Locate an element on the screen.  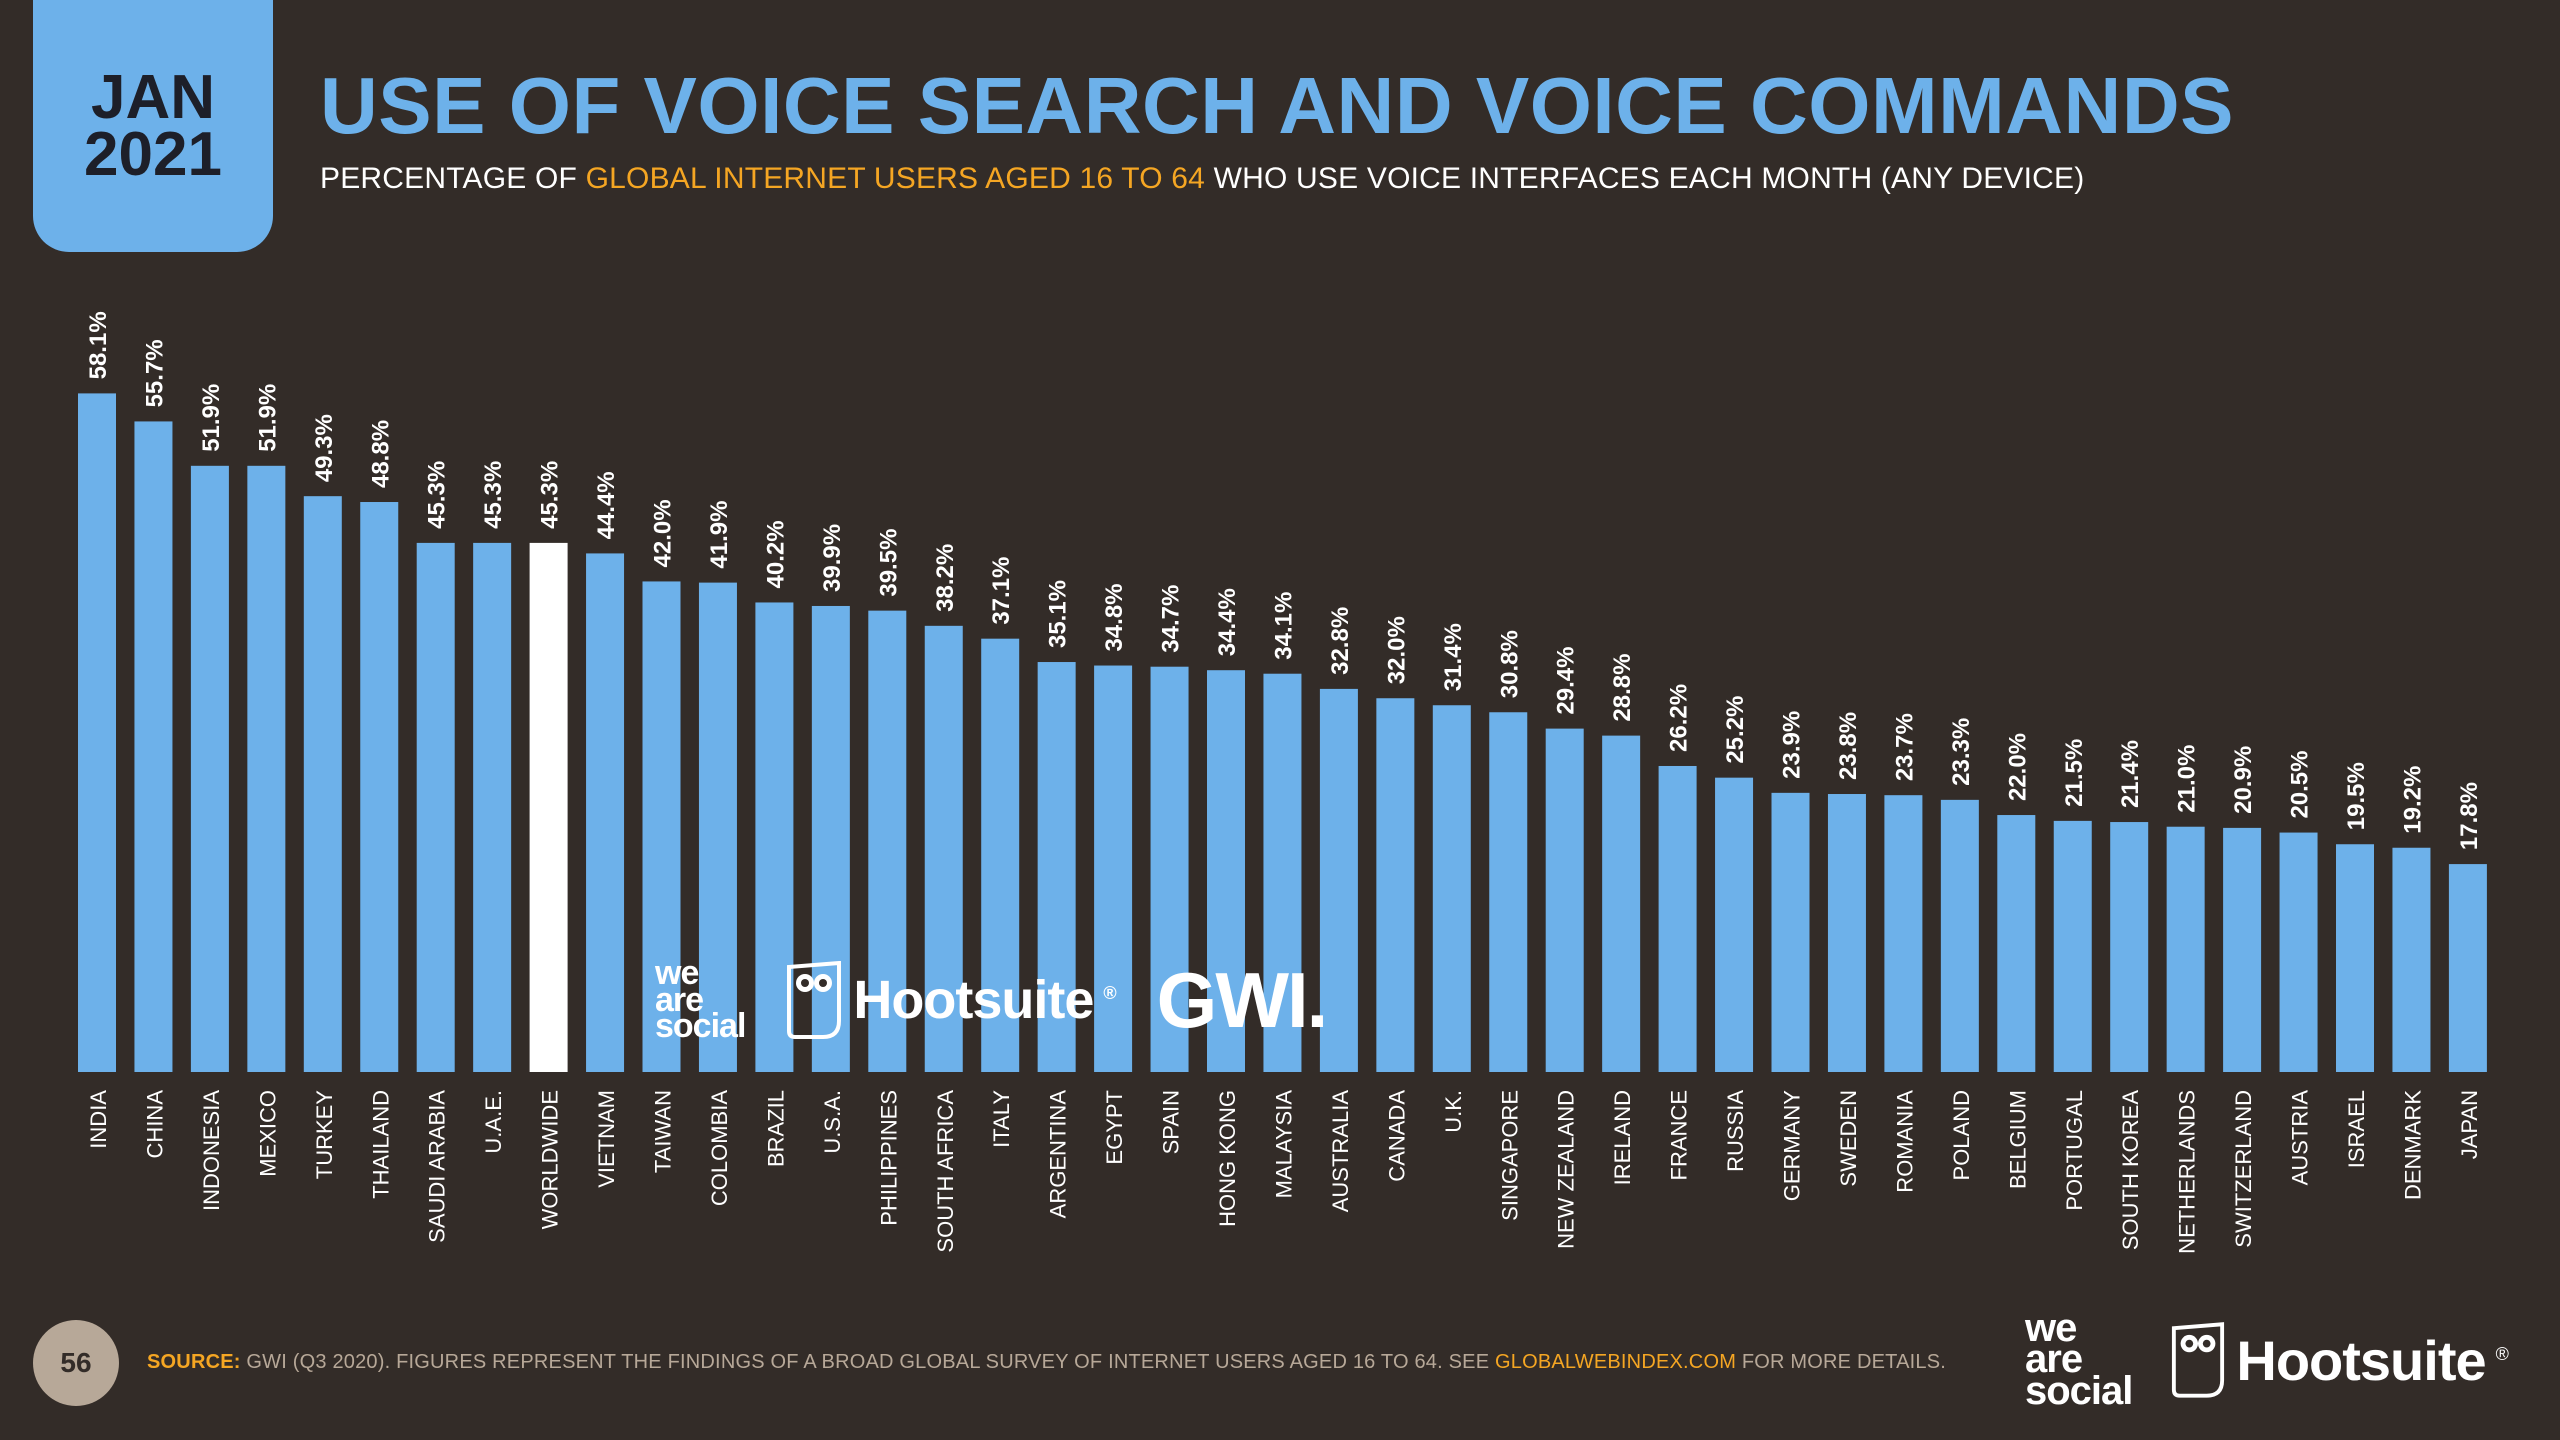
partner-logos: we are social Hootsuite ® GWI. is located at coordinates (992, 1000).